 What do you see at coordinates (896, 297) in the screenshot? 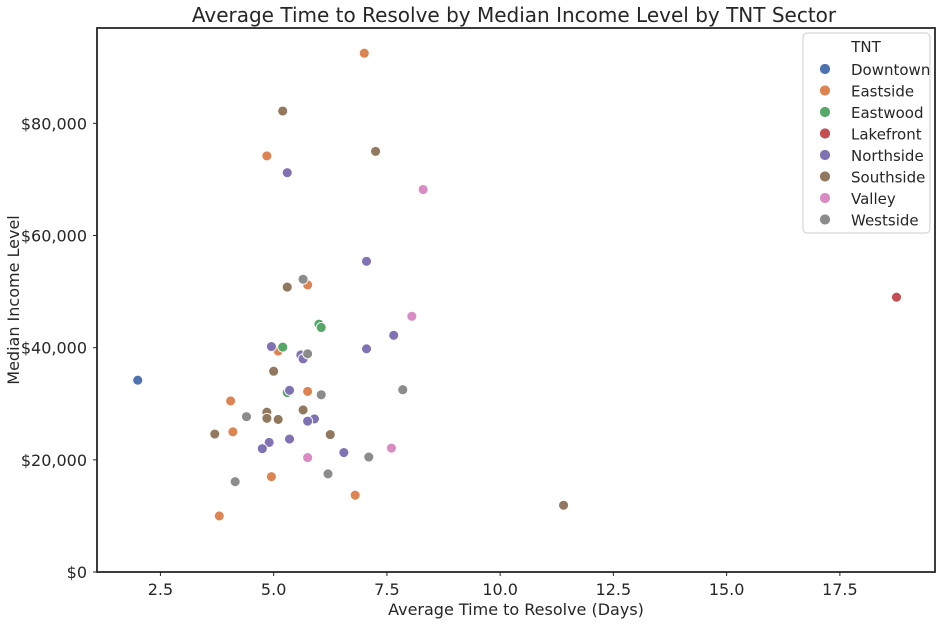
I see `data-point-lakefront` at bounding box center [896, 297].